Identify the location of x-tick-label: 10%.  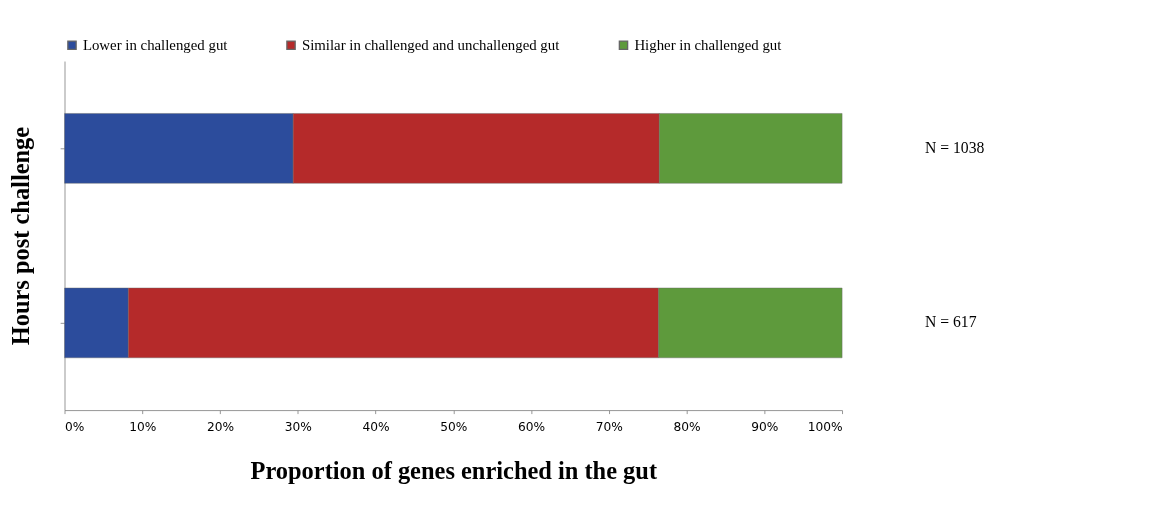
(143, 426).